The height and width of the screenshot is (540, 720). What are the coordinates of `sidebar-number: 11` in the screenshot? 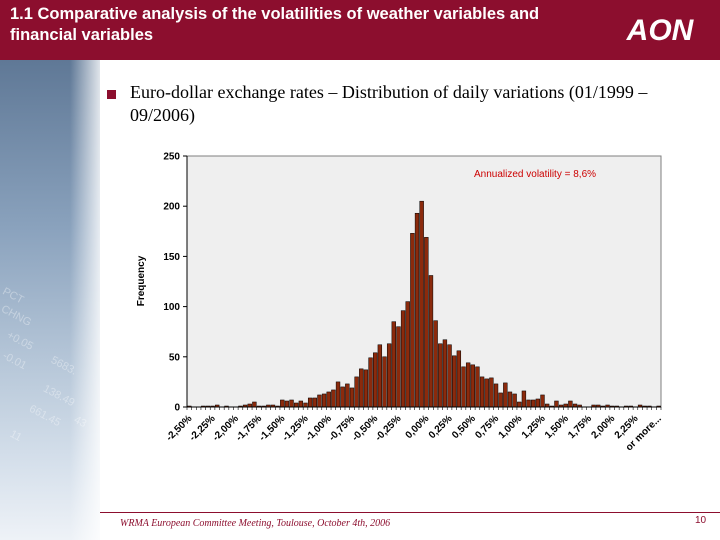 It's located at (15, 436).